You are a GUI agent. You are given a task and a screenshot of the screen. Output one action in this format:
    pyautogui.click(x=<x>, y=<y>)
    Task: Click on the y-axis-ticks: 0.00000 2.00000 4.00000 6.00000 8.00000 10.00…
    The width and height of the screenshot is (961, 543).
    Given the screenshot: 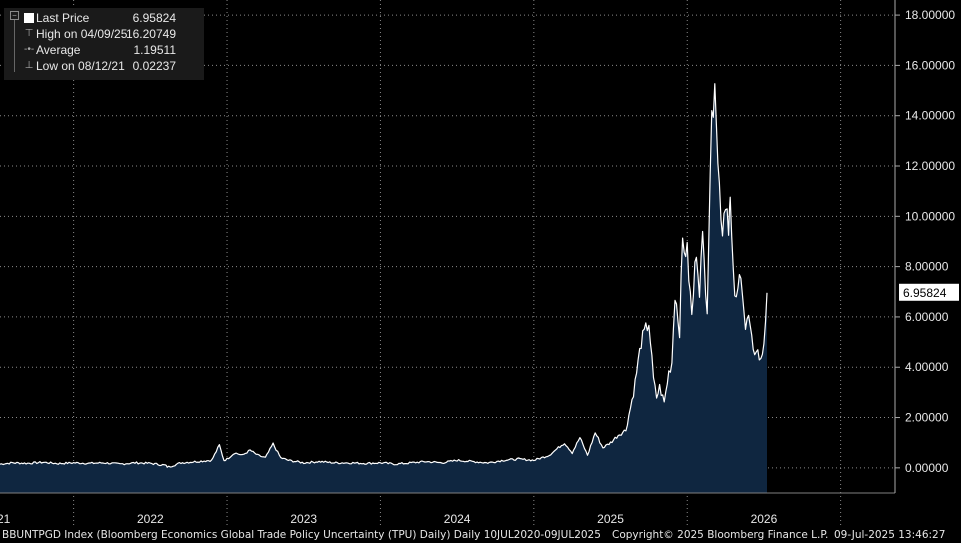 What is the action you would take?
    pyautogui.click(x=925, y=241)
    